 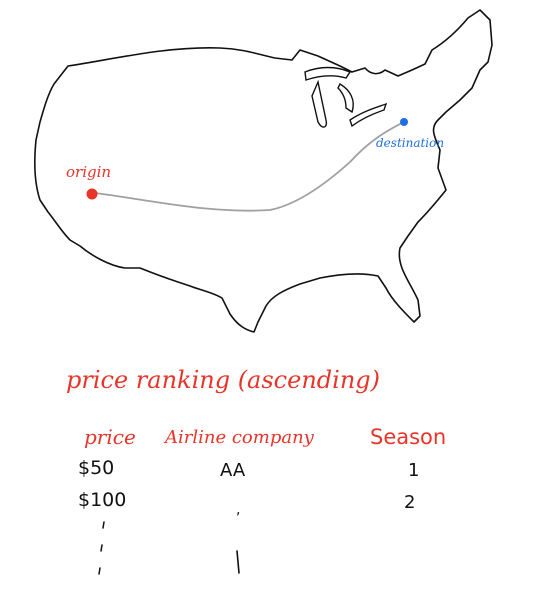 I want to click on row-2-season: 2, so click(x=409, y=502).